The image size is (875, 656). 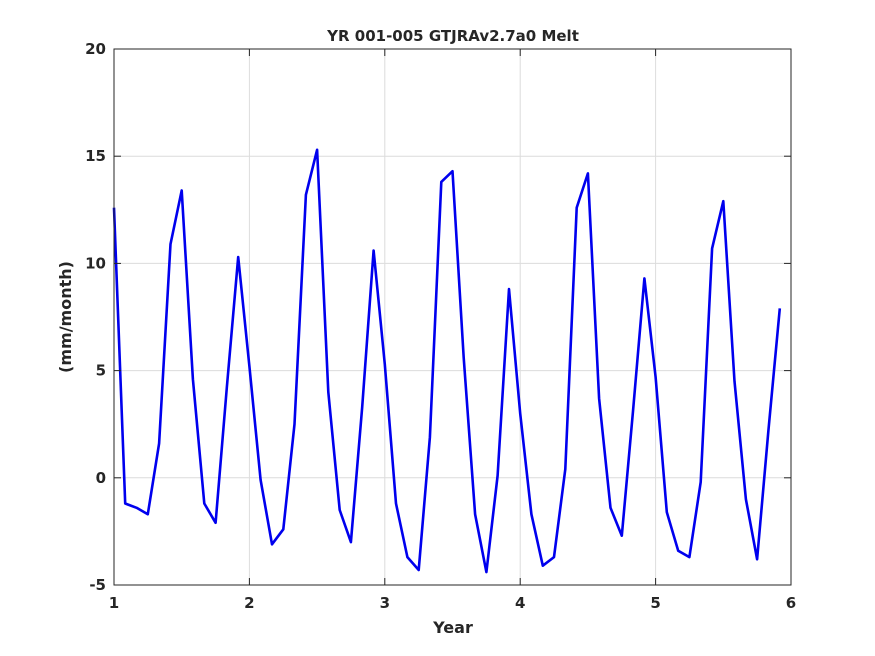 I want to click on x-tick-label: 3, so click(x=385, y=603).